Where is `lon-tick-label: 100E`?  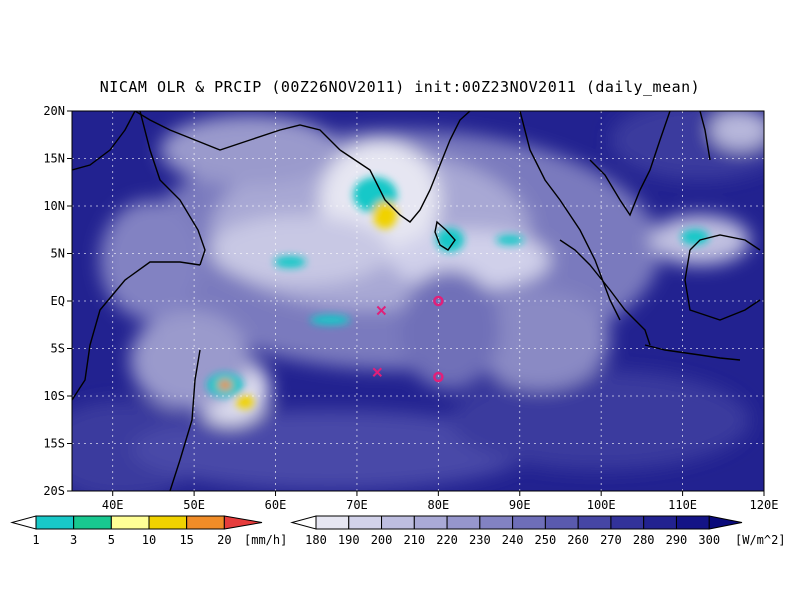 lon-tick-label: 100E is located at coordinates (601, 505).